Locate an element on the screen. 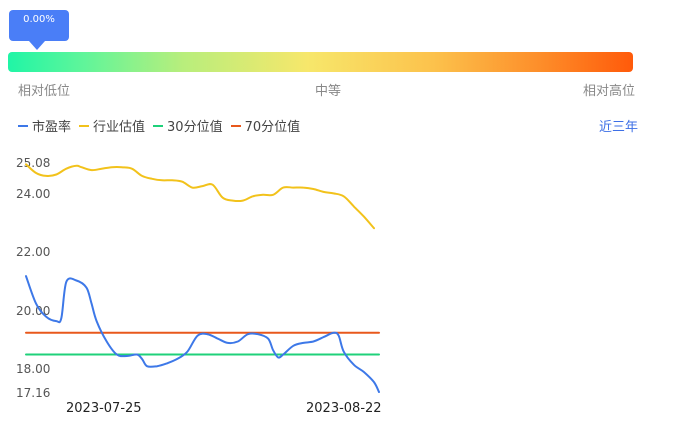 This screenshot has width=686, height=442. chart-legend: 市盈率 行业估值 30分位值 70分位值 is located at coordinates (163, 125).